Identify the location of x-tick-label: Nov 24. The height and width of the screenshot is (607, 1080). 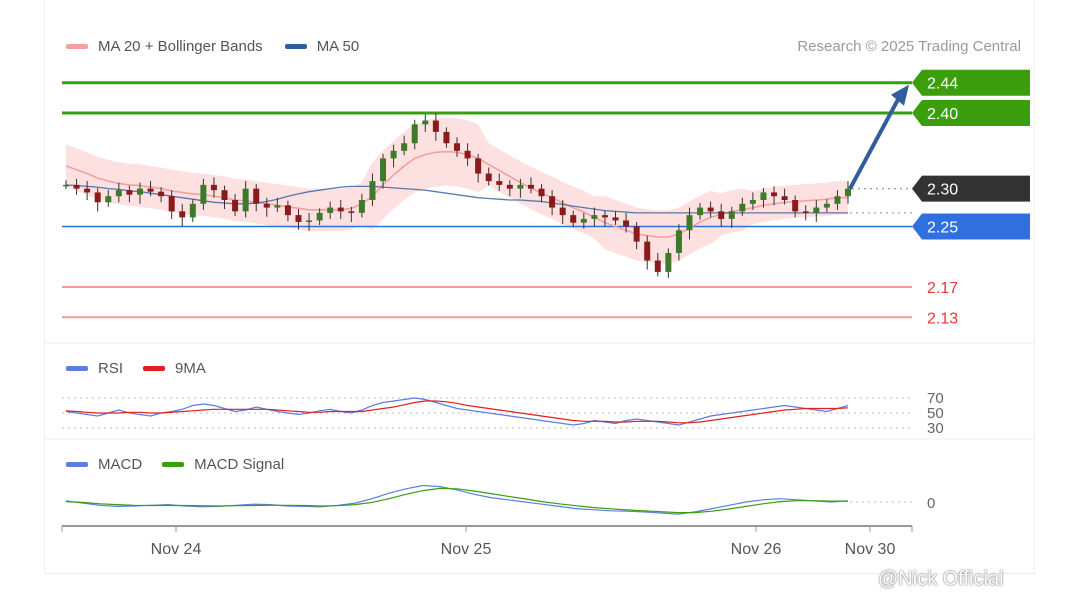
(176, 549).